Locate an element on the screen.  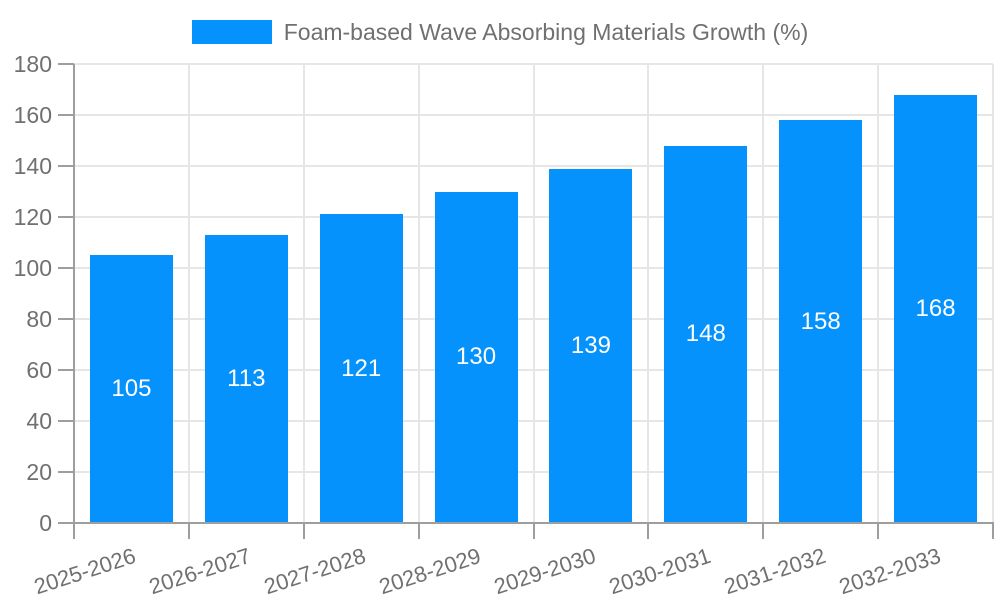
y-tick-label: 0 is located at coordinates (45, 523).